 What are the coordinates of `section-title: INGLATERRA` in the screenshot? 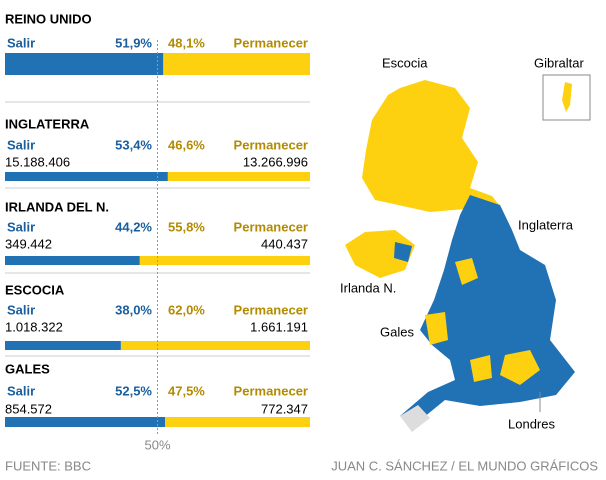 It's located at (47, 123).